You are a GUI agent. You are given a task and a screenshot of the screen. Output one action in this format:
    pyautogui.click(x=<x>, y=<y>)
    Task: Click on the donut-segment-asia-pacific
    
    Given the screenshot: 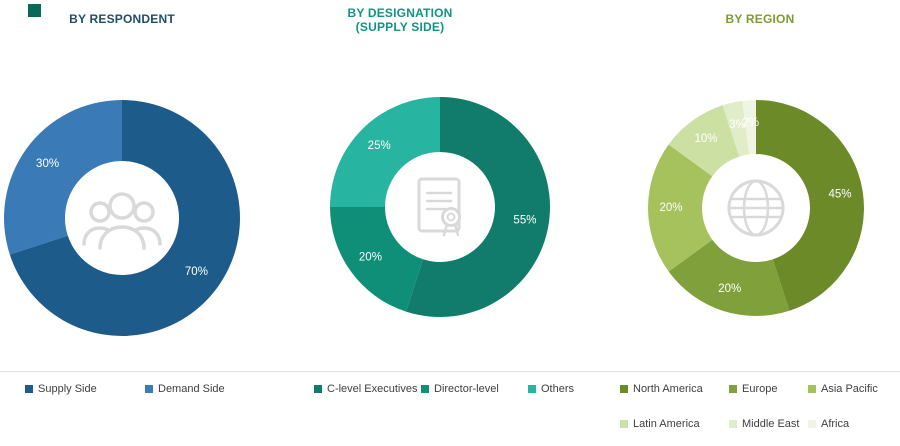 What is the action you would take?
    pyautogui.click(x=680, y=208)
    